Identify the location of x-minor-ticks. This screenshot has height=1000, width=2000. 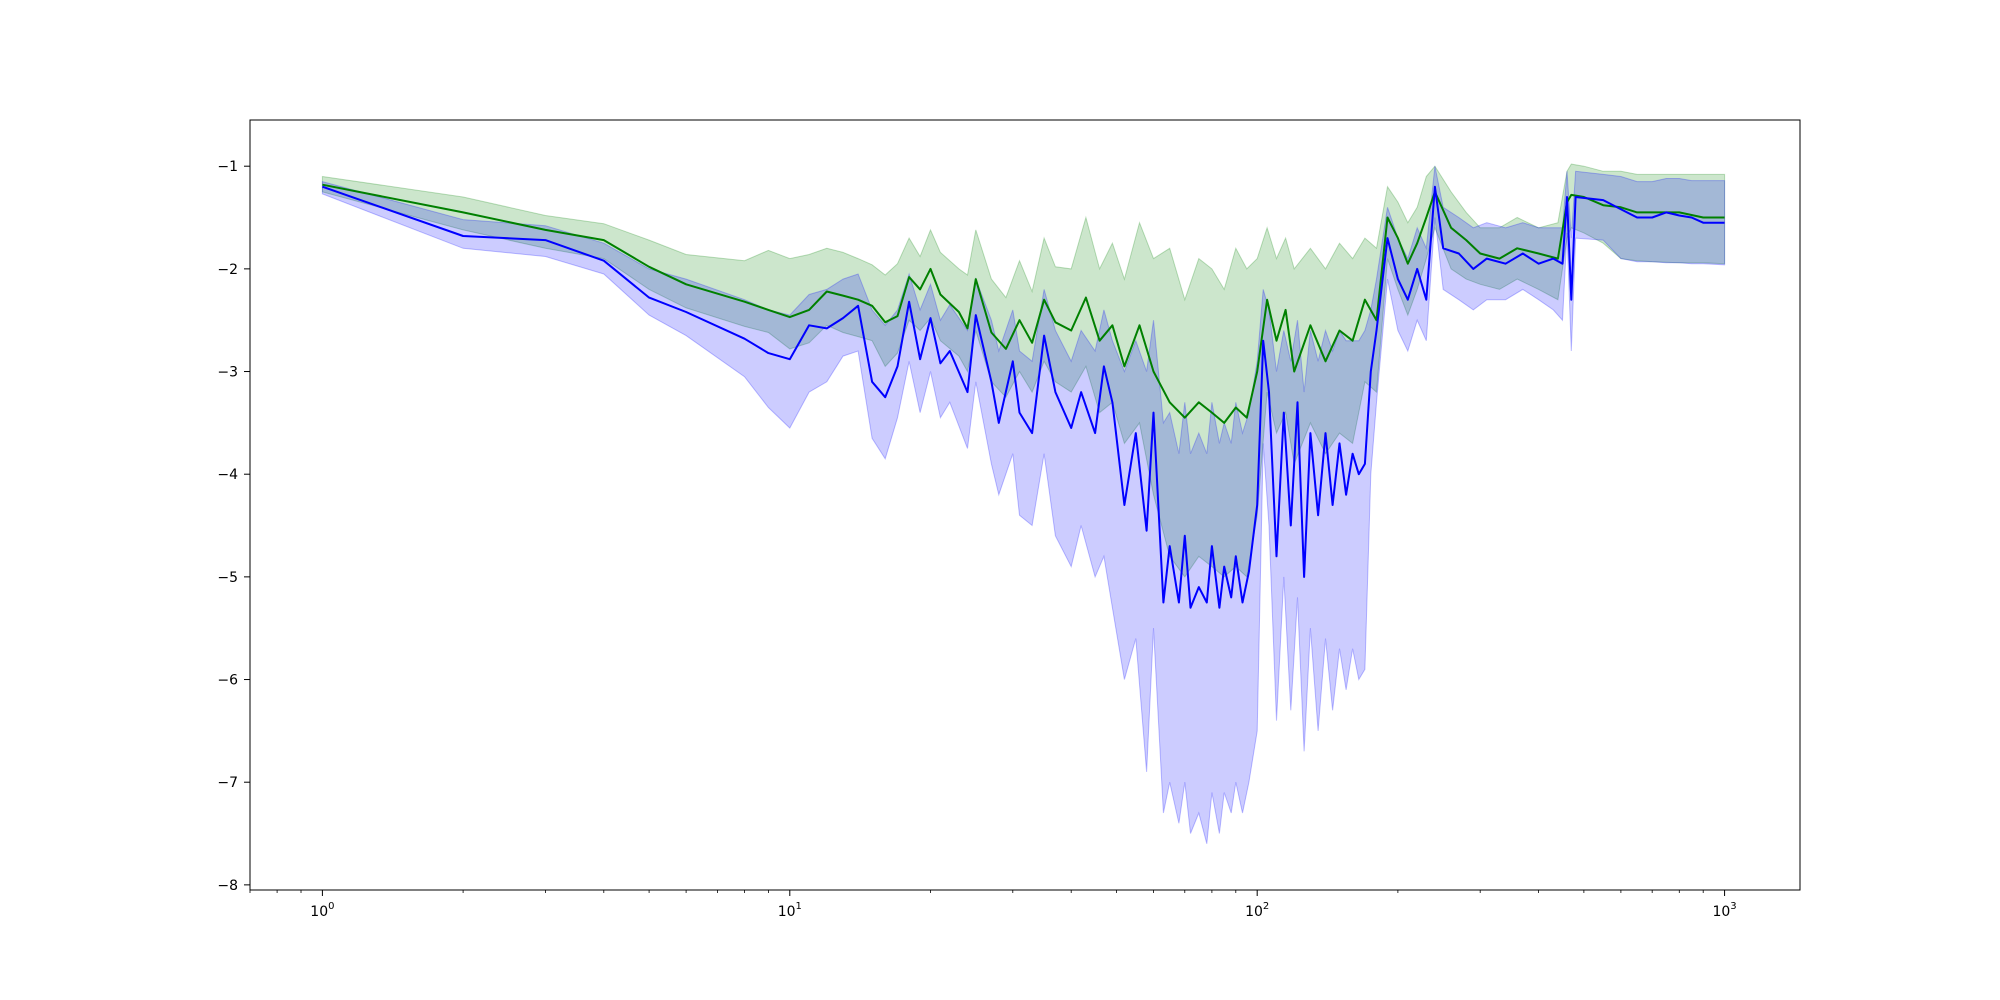
(976, 891).